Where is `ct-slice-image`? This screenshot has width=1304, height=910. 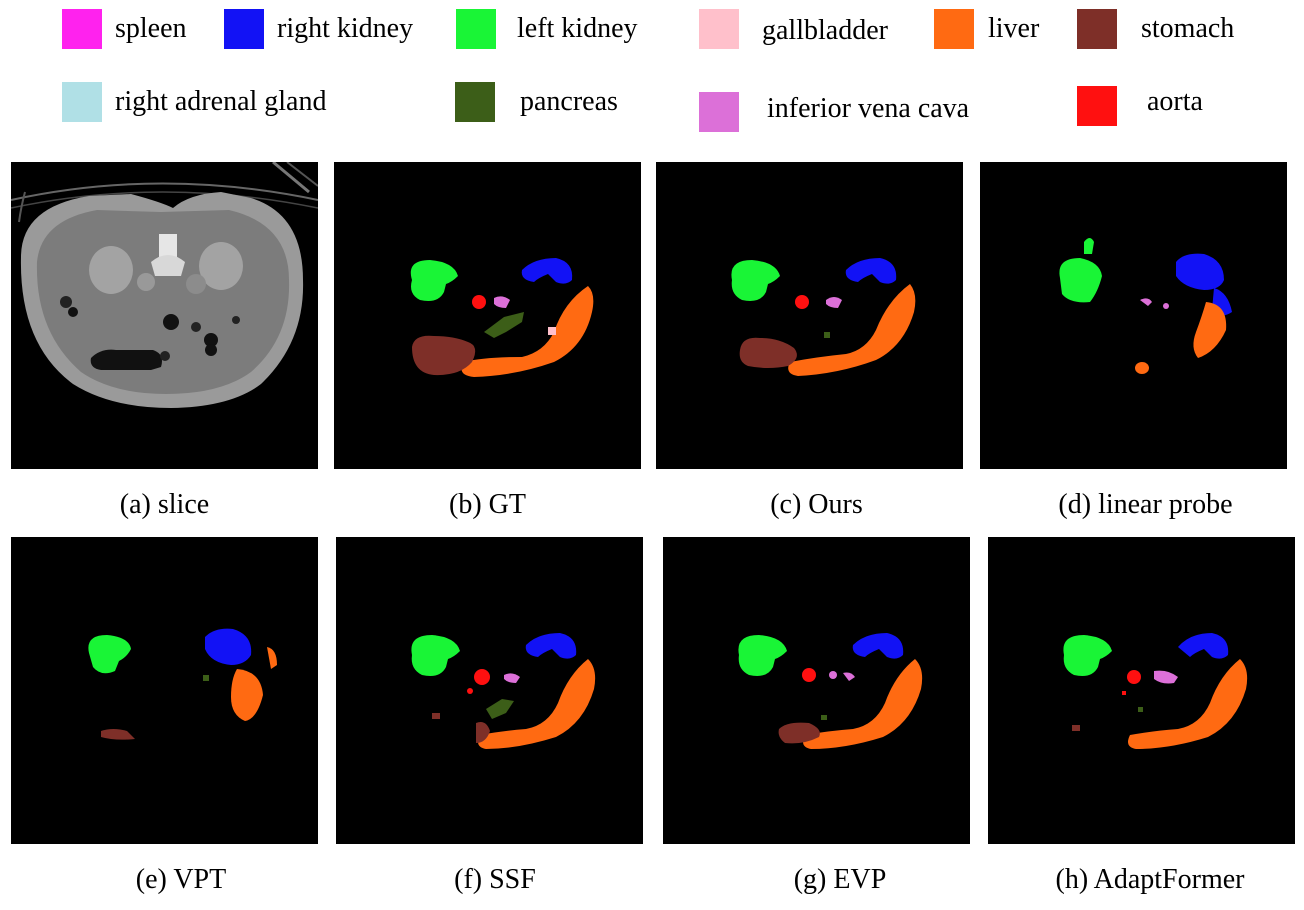
ct-slice-image is located at coordinates (164, 315).